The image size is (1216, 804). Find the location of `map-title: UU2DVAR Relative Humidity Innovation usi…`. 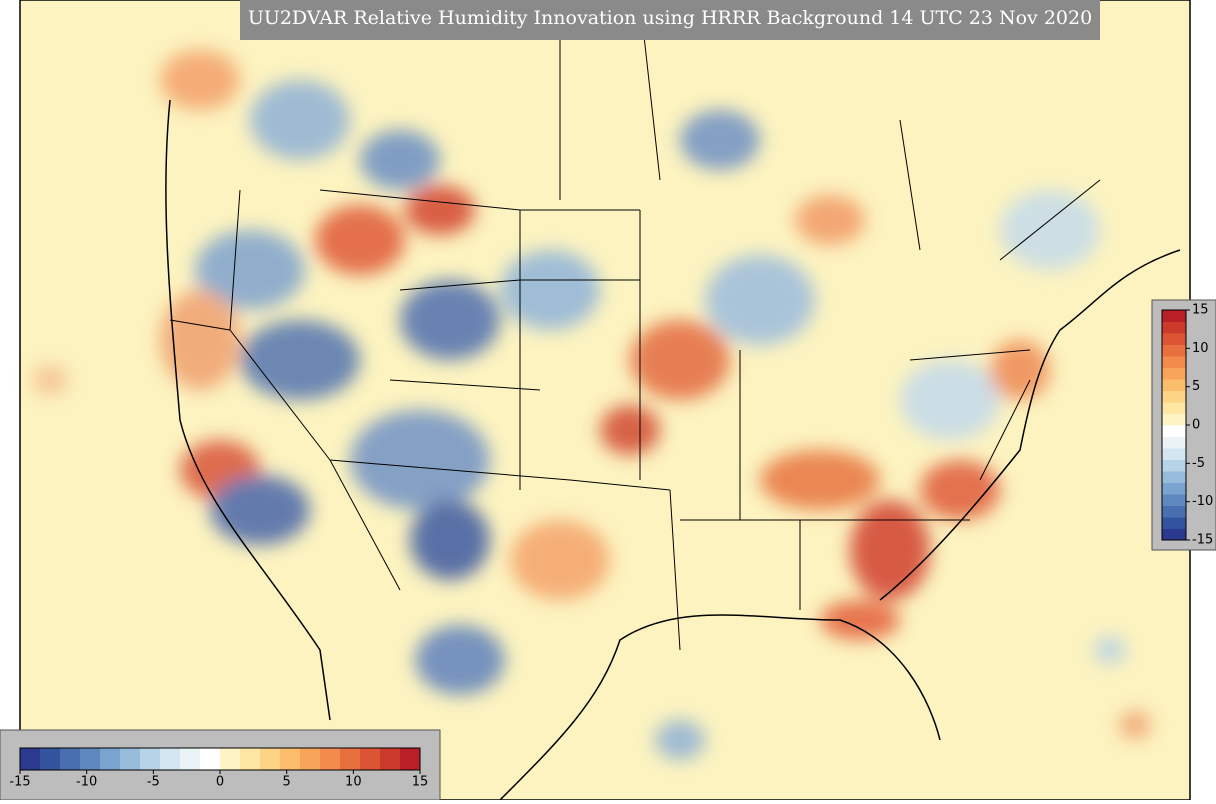

map-title: UU2DVAR Relative Humidity Innovation usi… is located at coordinates (670, 18).